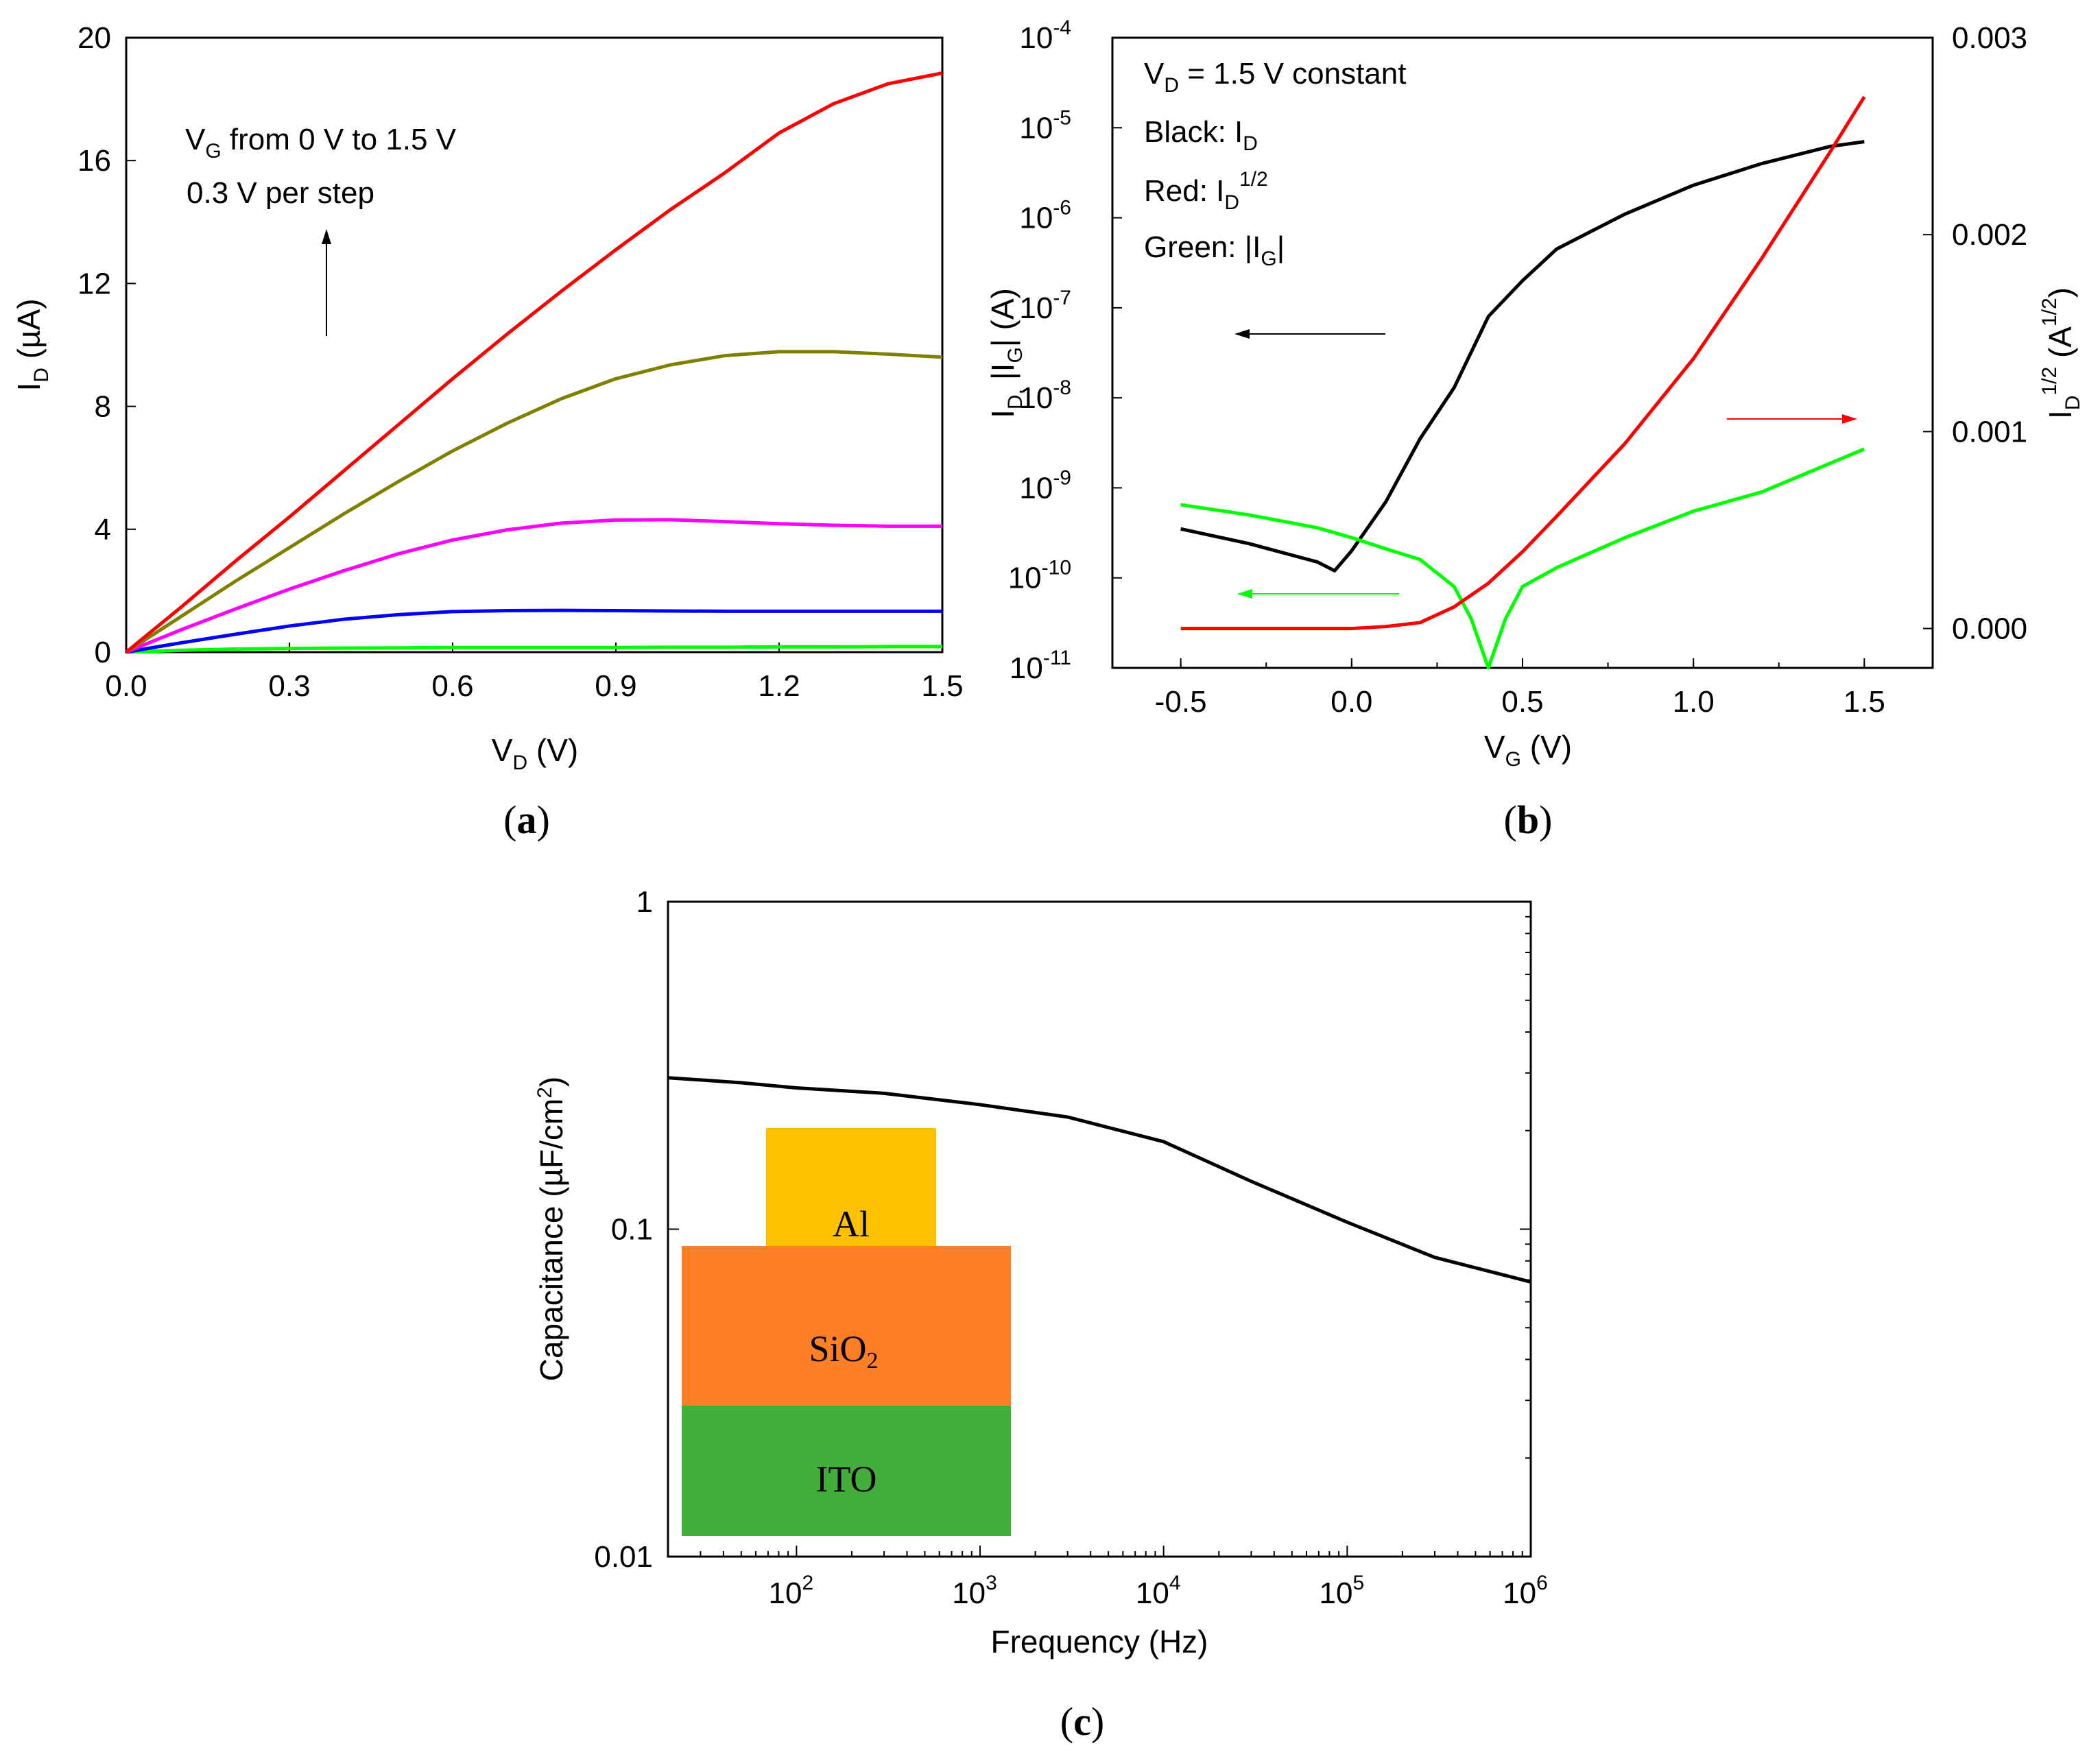 This screenshot has width=2100, height=1763. What do you see at coordinates (632, 1230) in the screenshot?
I see `panel-c-ytick-label: 0.1` at bounding box center [632, 1230].